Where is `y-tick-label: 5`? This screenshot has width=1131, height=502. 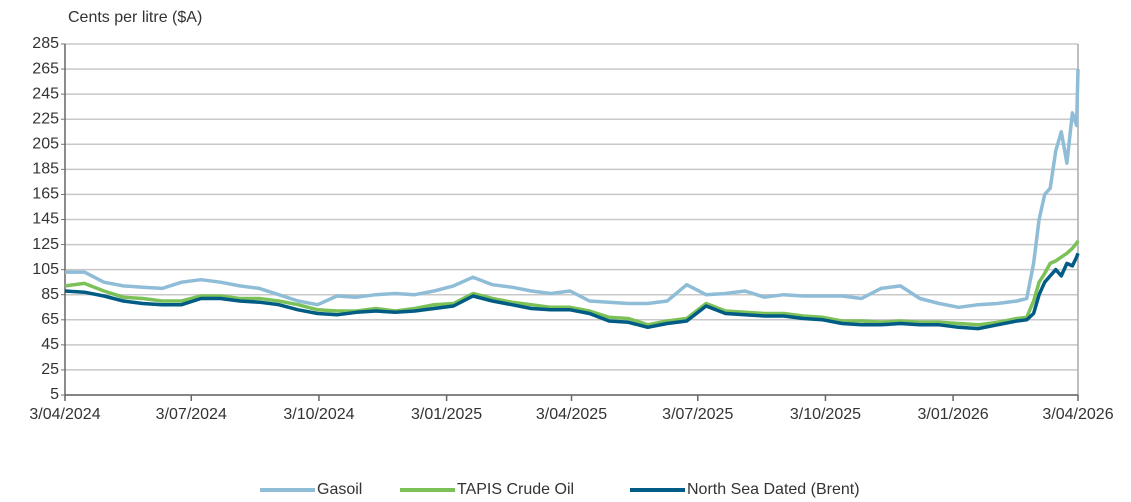
y-tick-label: 5 is located at coordinates (54, 394).